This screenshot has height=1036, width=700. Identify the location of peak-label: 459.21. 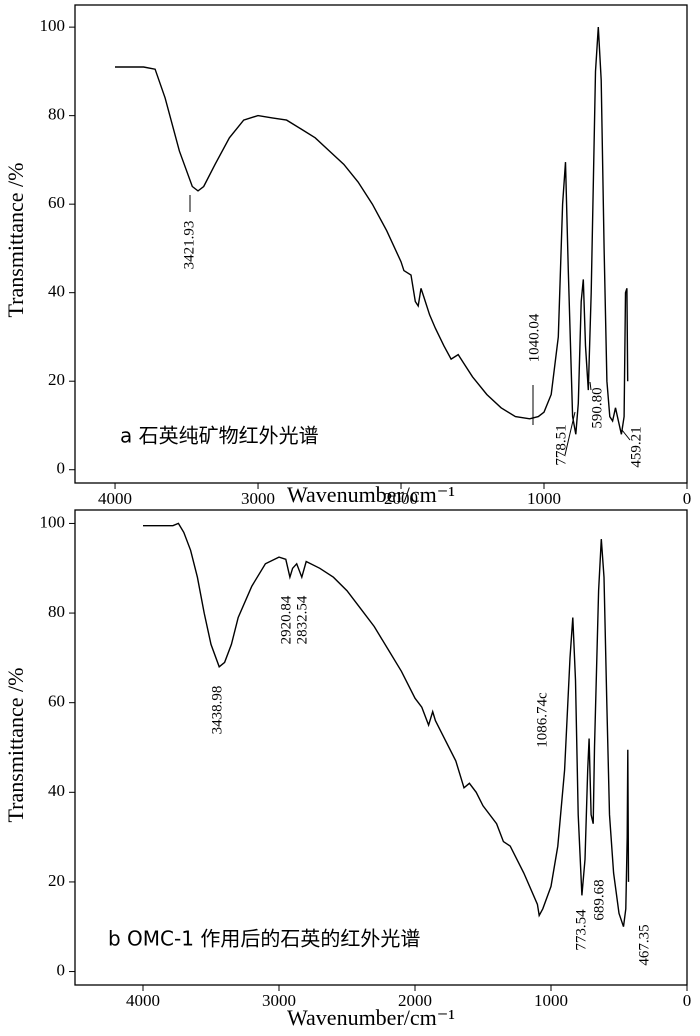
(636, 446).